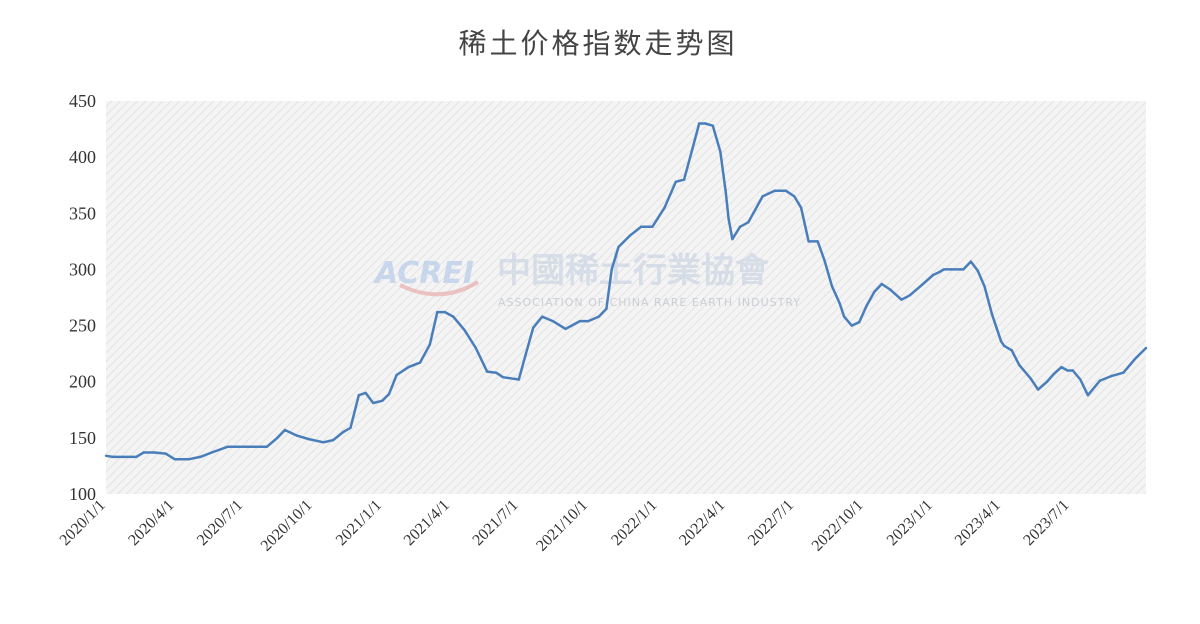 Image resolution: width=1200 pixels, height=624 pixels. What do you see at coordinates (838, 526) in the screenshot?
I see `x-tick-label: 2022/10/1` at bounding box center [838, 526].